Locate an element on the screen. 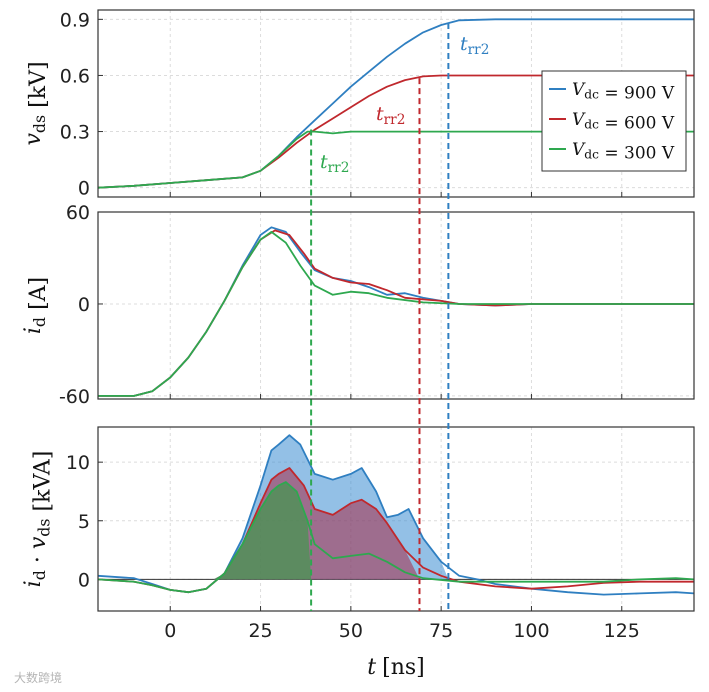  trr2-600-var: t is located at coordinates (380, 114).